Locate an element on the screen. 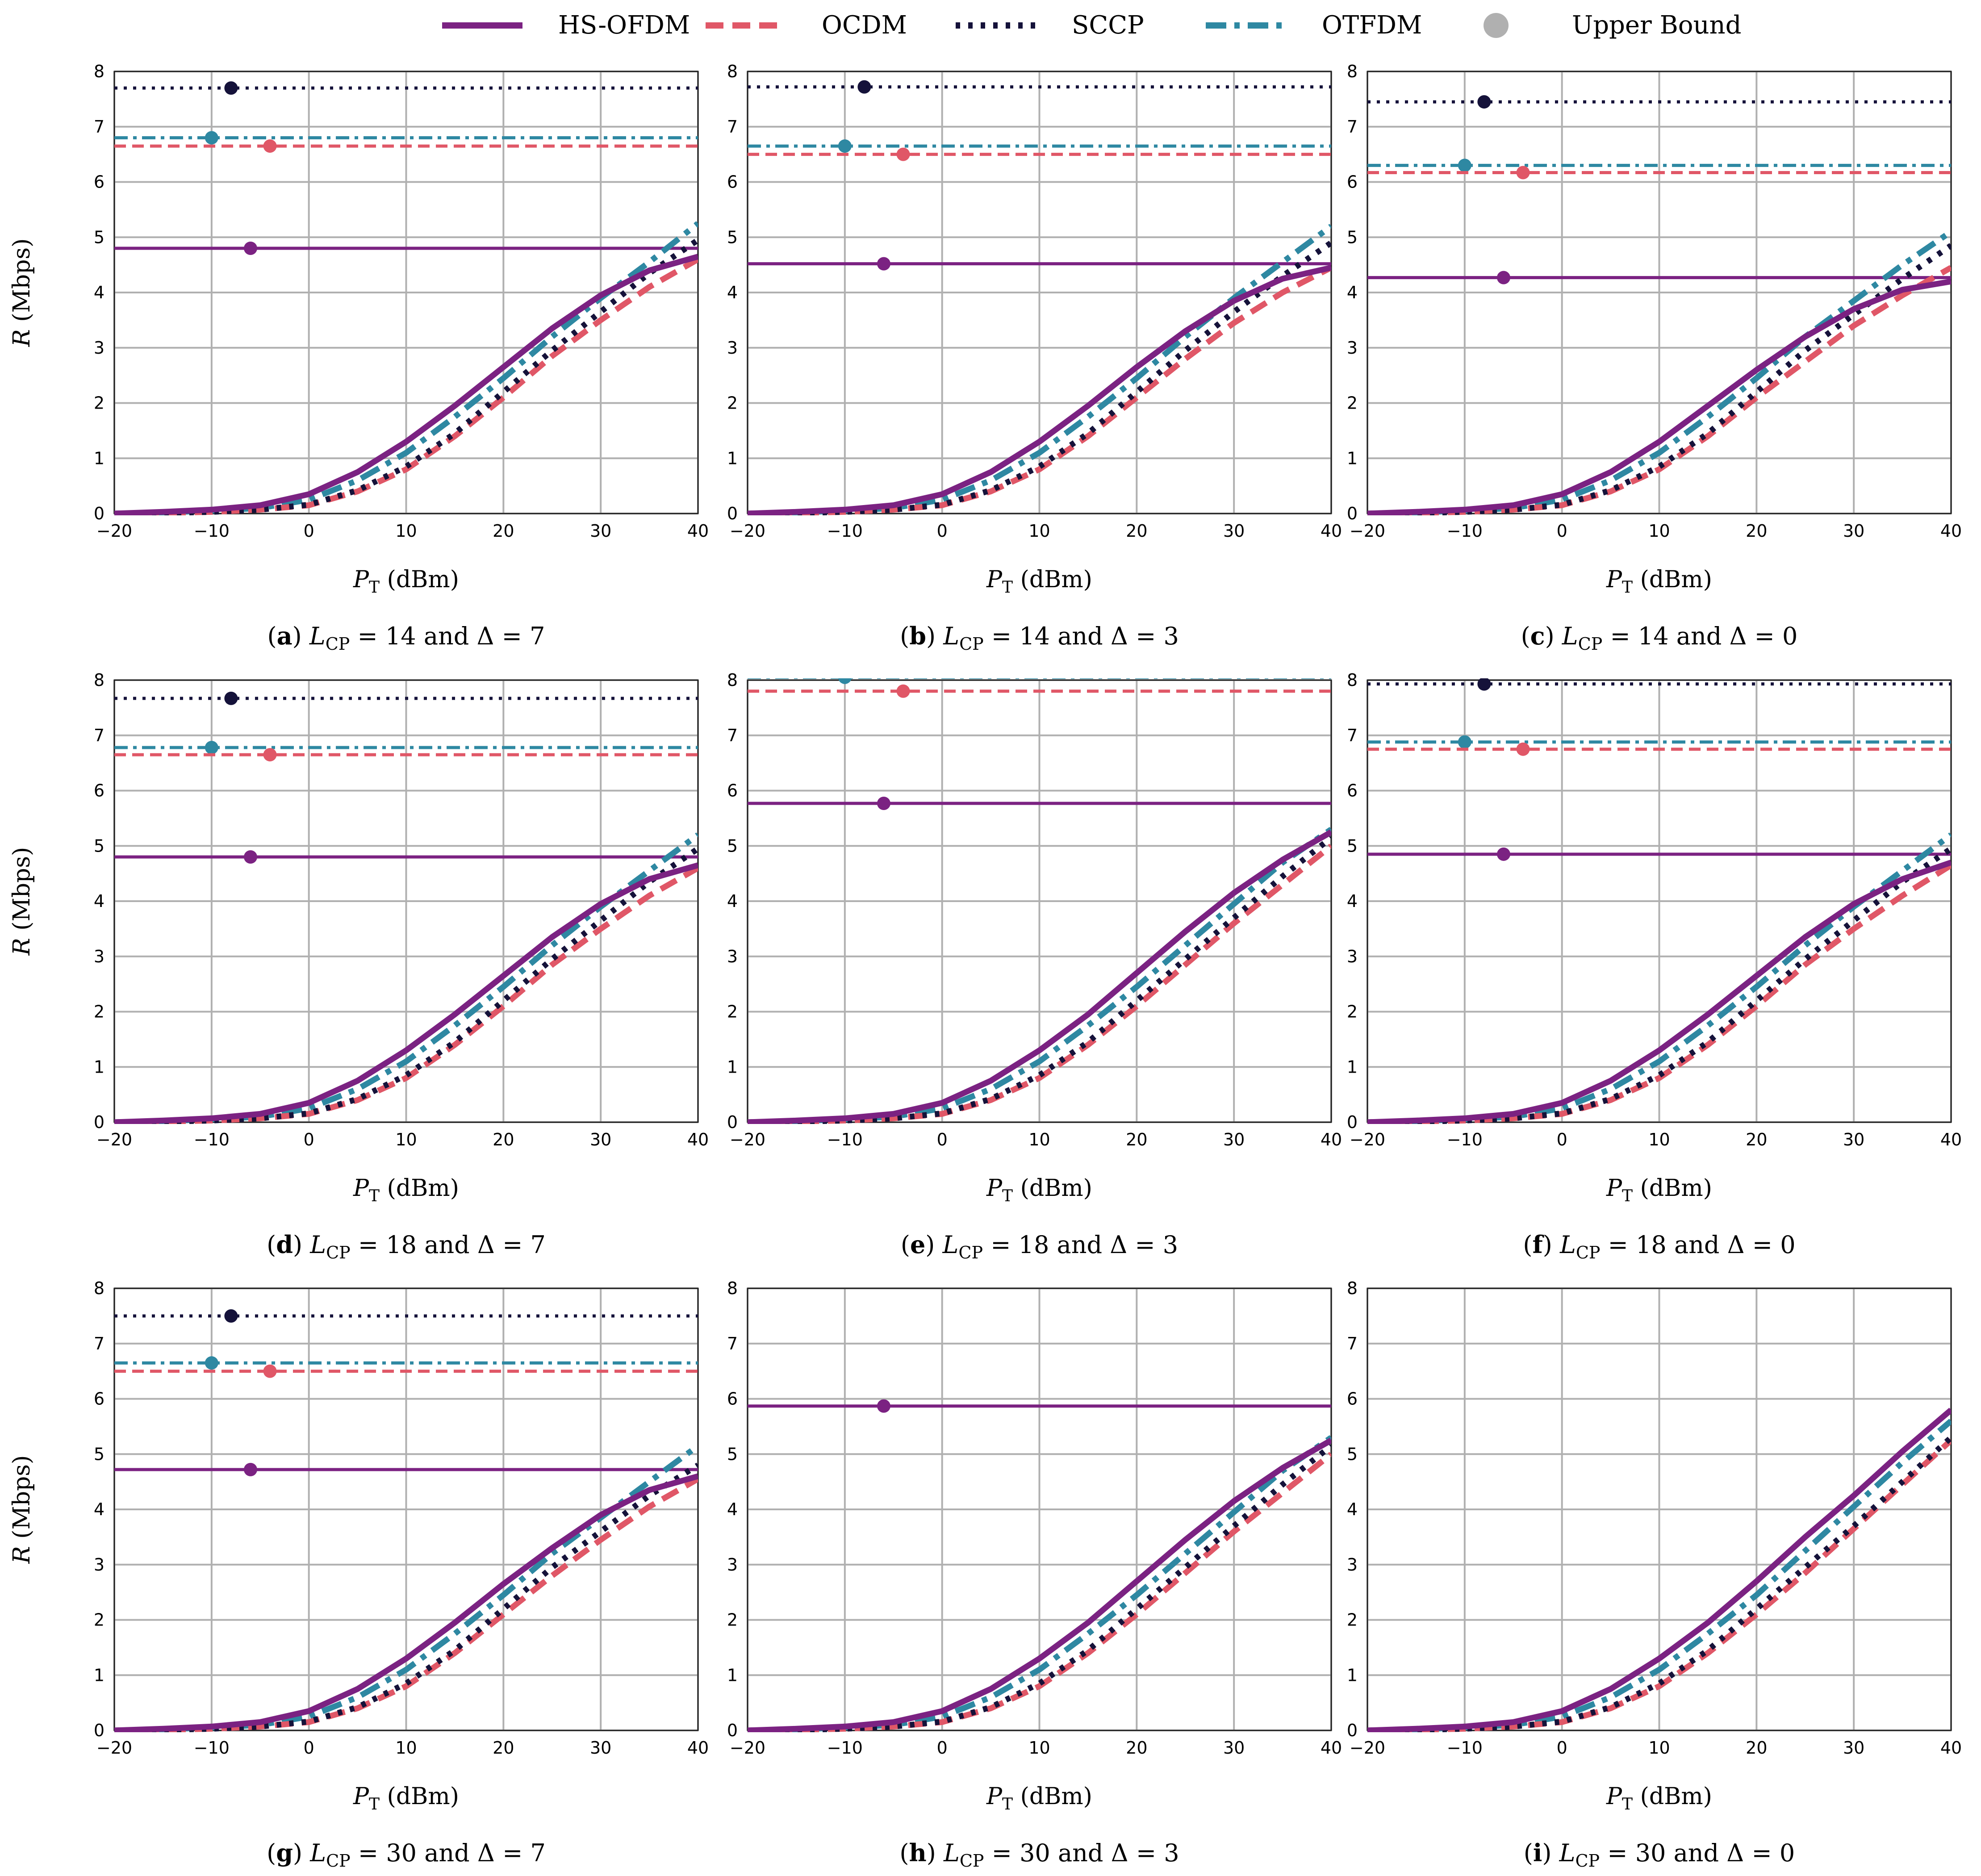 This screenshot has width=1981, height=1876. legend-item-hs-ofdm: HS-OFDM is located at coordinates (566, 25).